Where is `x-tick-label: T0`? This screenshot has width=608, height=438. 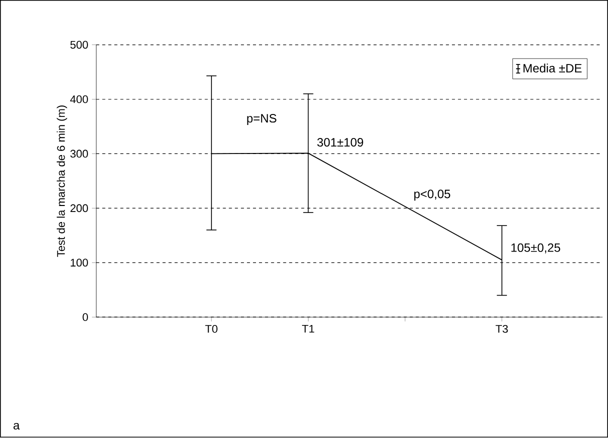
x-tick-label: T0 is located at coordinates (211, 329).